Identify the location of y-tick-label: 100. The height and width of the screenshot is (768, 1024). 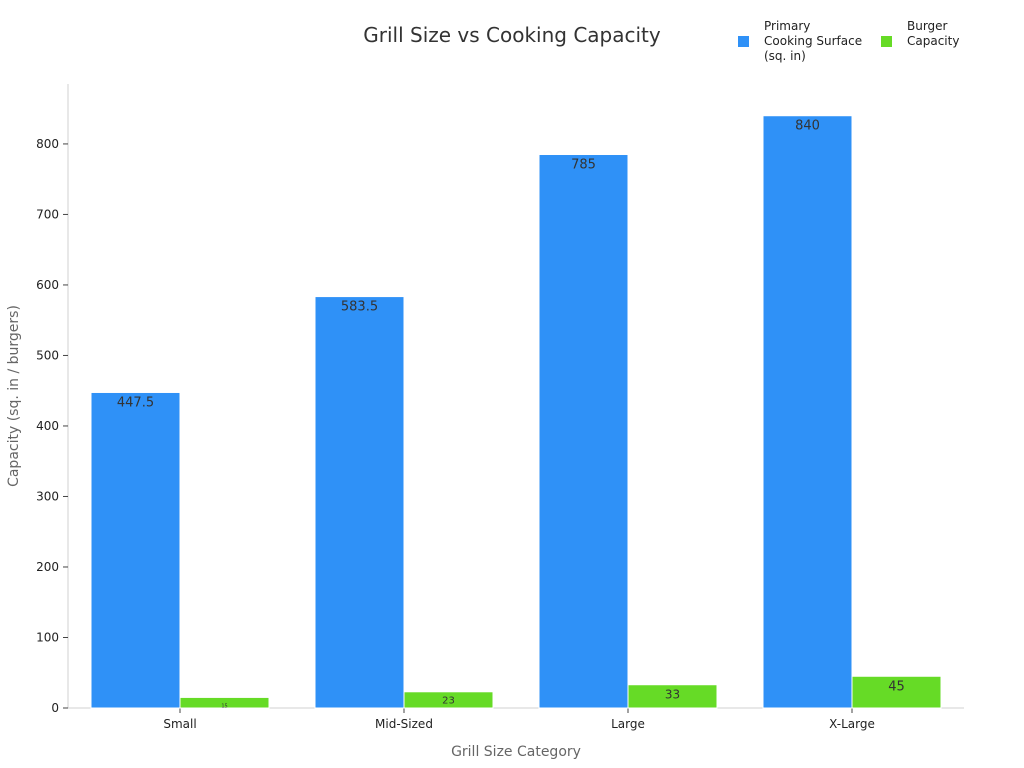
(47, 637).